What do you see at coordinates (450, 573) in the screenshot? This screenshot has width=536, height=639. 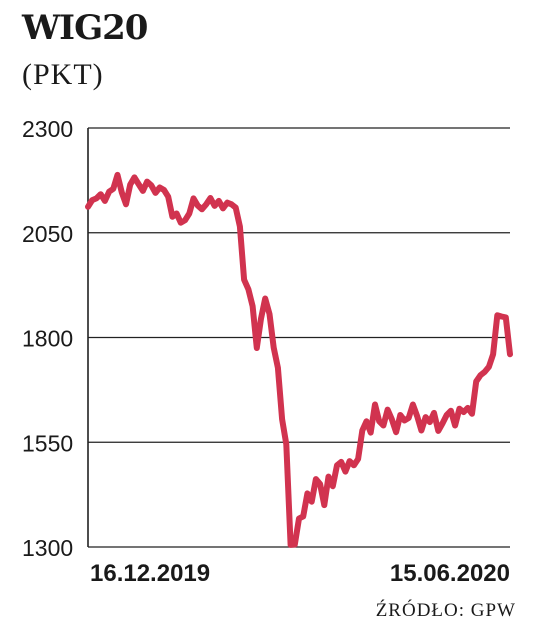 I see `x-tick-label-end: 15.06.2020` at bounding box center [450, 573].